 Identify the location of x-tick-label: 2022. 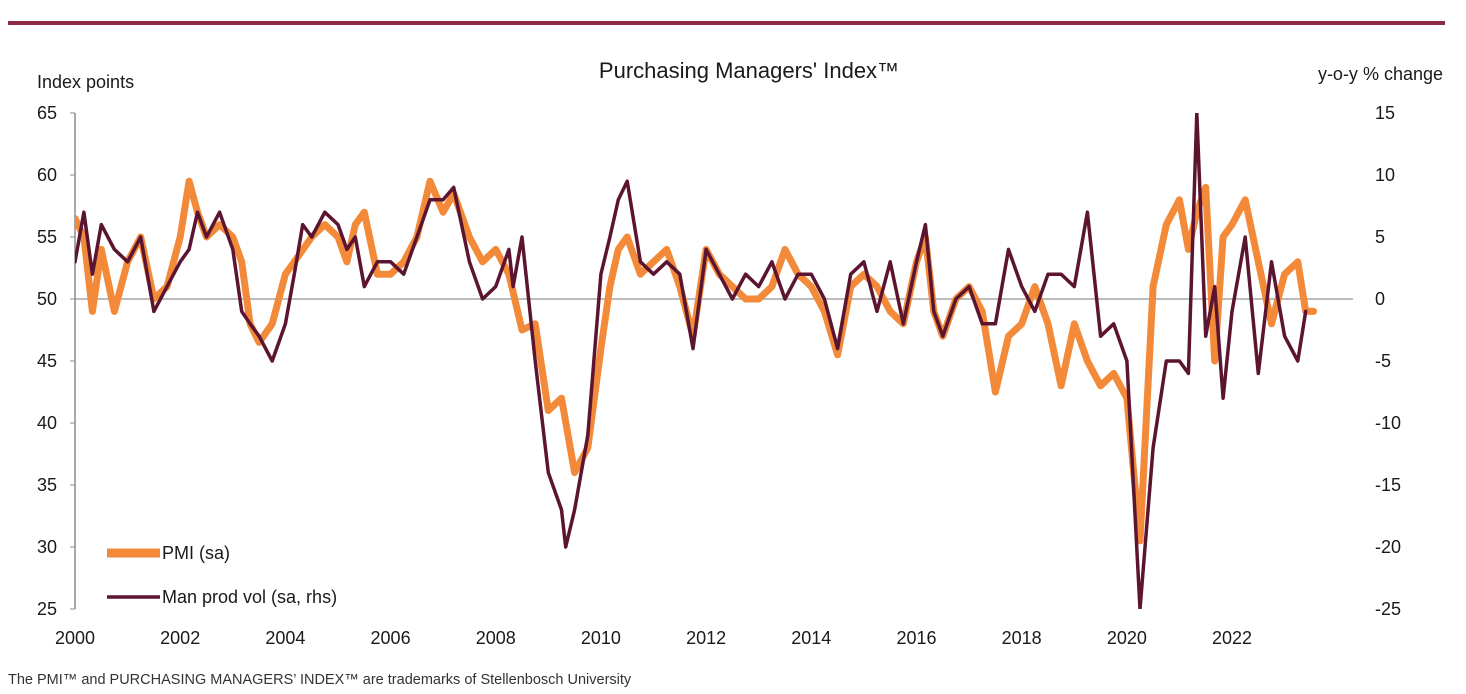
(1232, 638).